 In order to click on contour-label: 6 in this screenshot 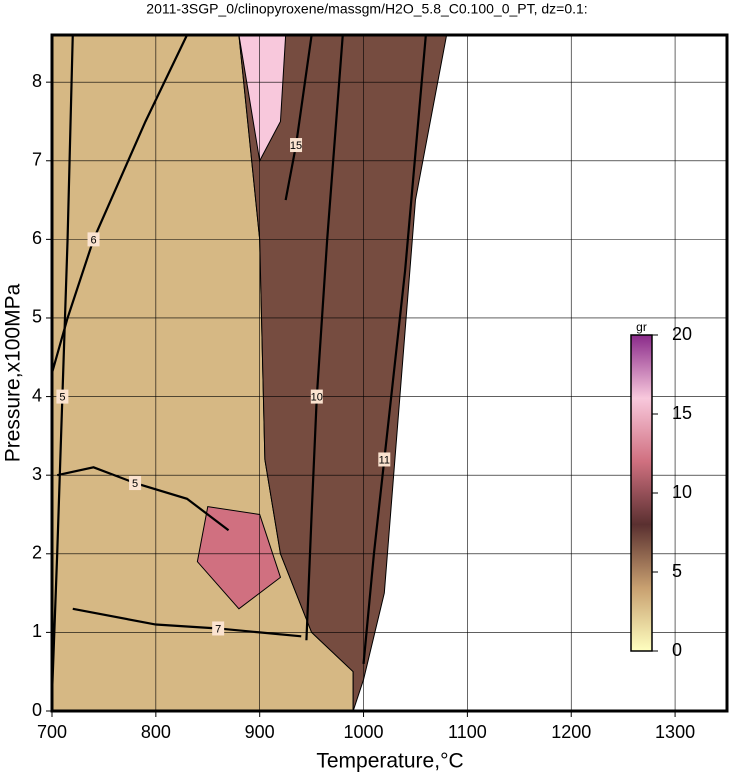, I will do `click(93, 240)`.